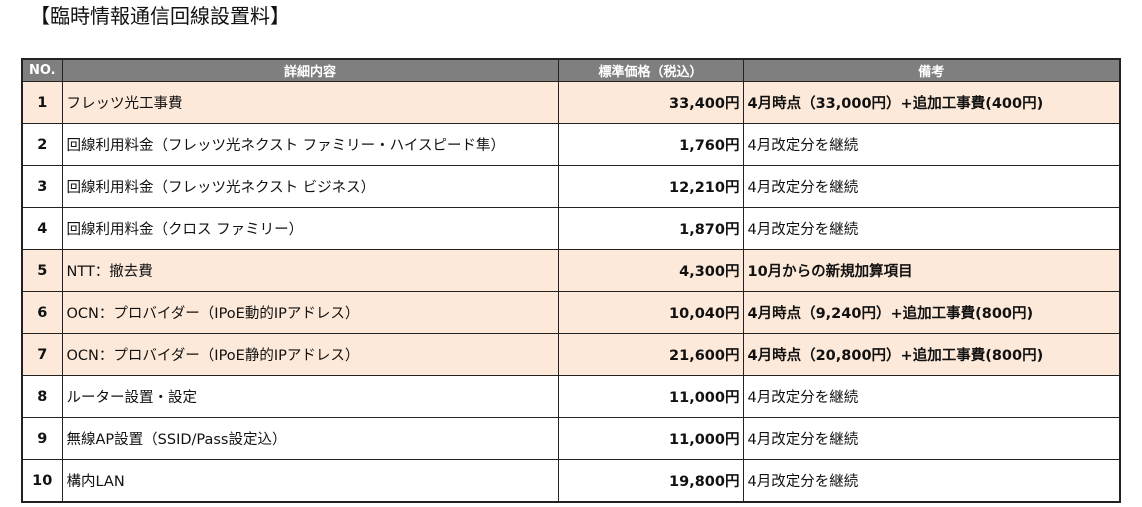  What do you see at coordinates (310, 438) in the screenshot?
I see `detail-cell: 無線AP設置（SSID/Pass設定込）` at bounding box center [310, 438].